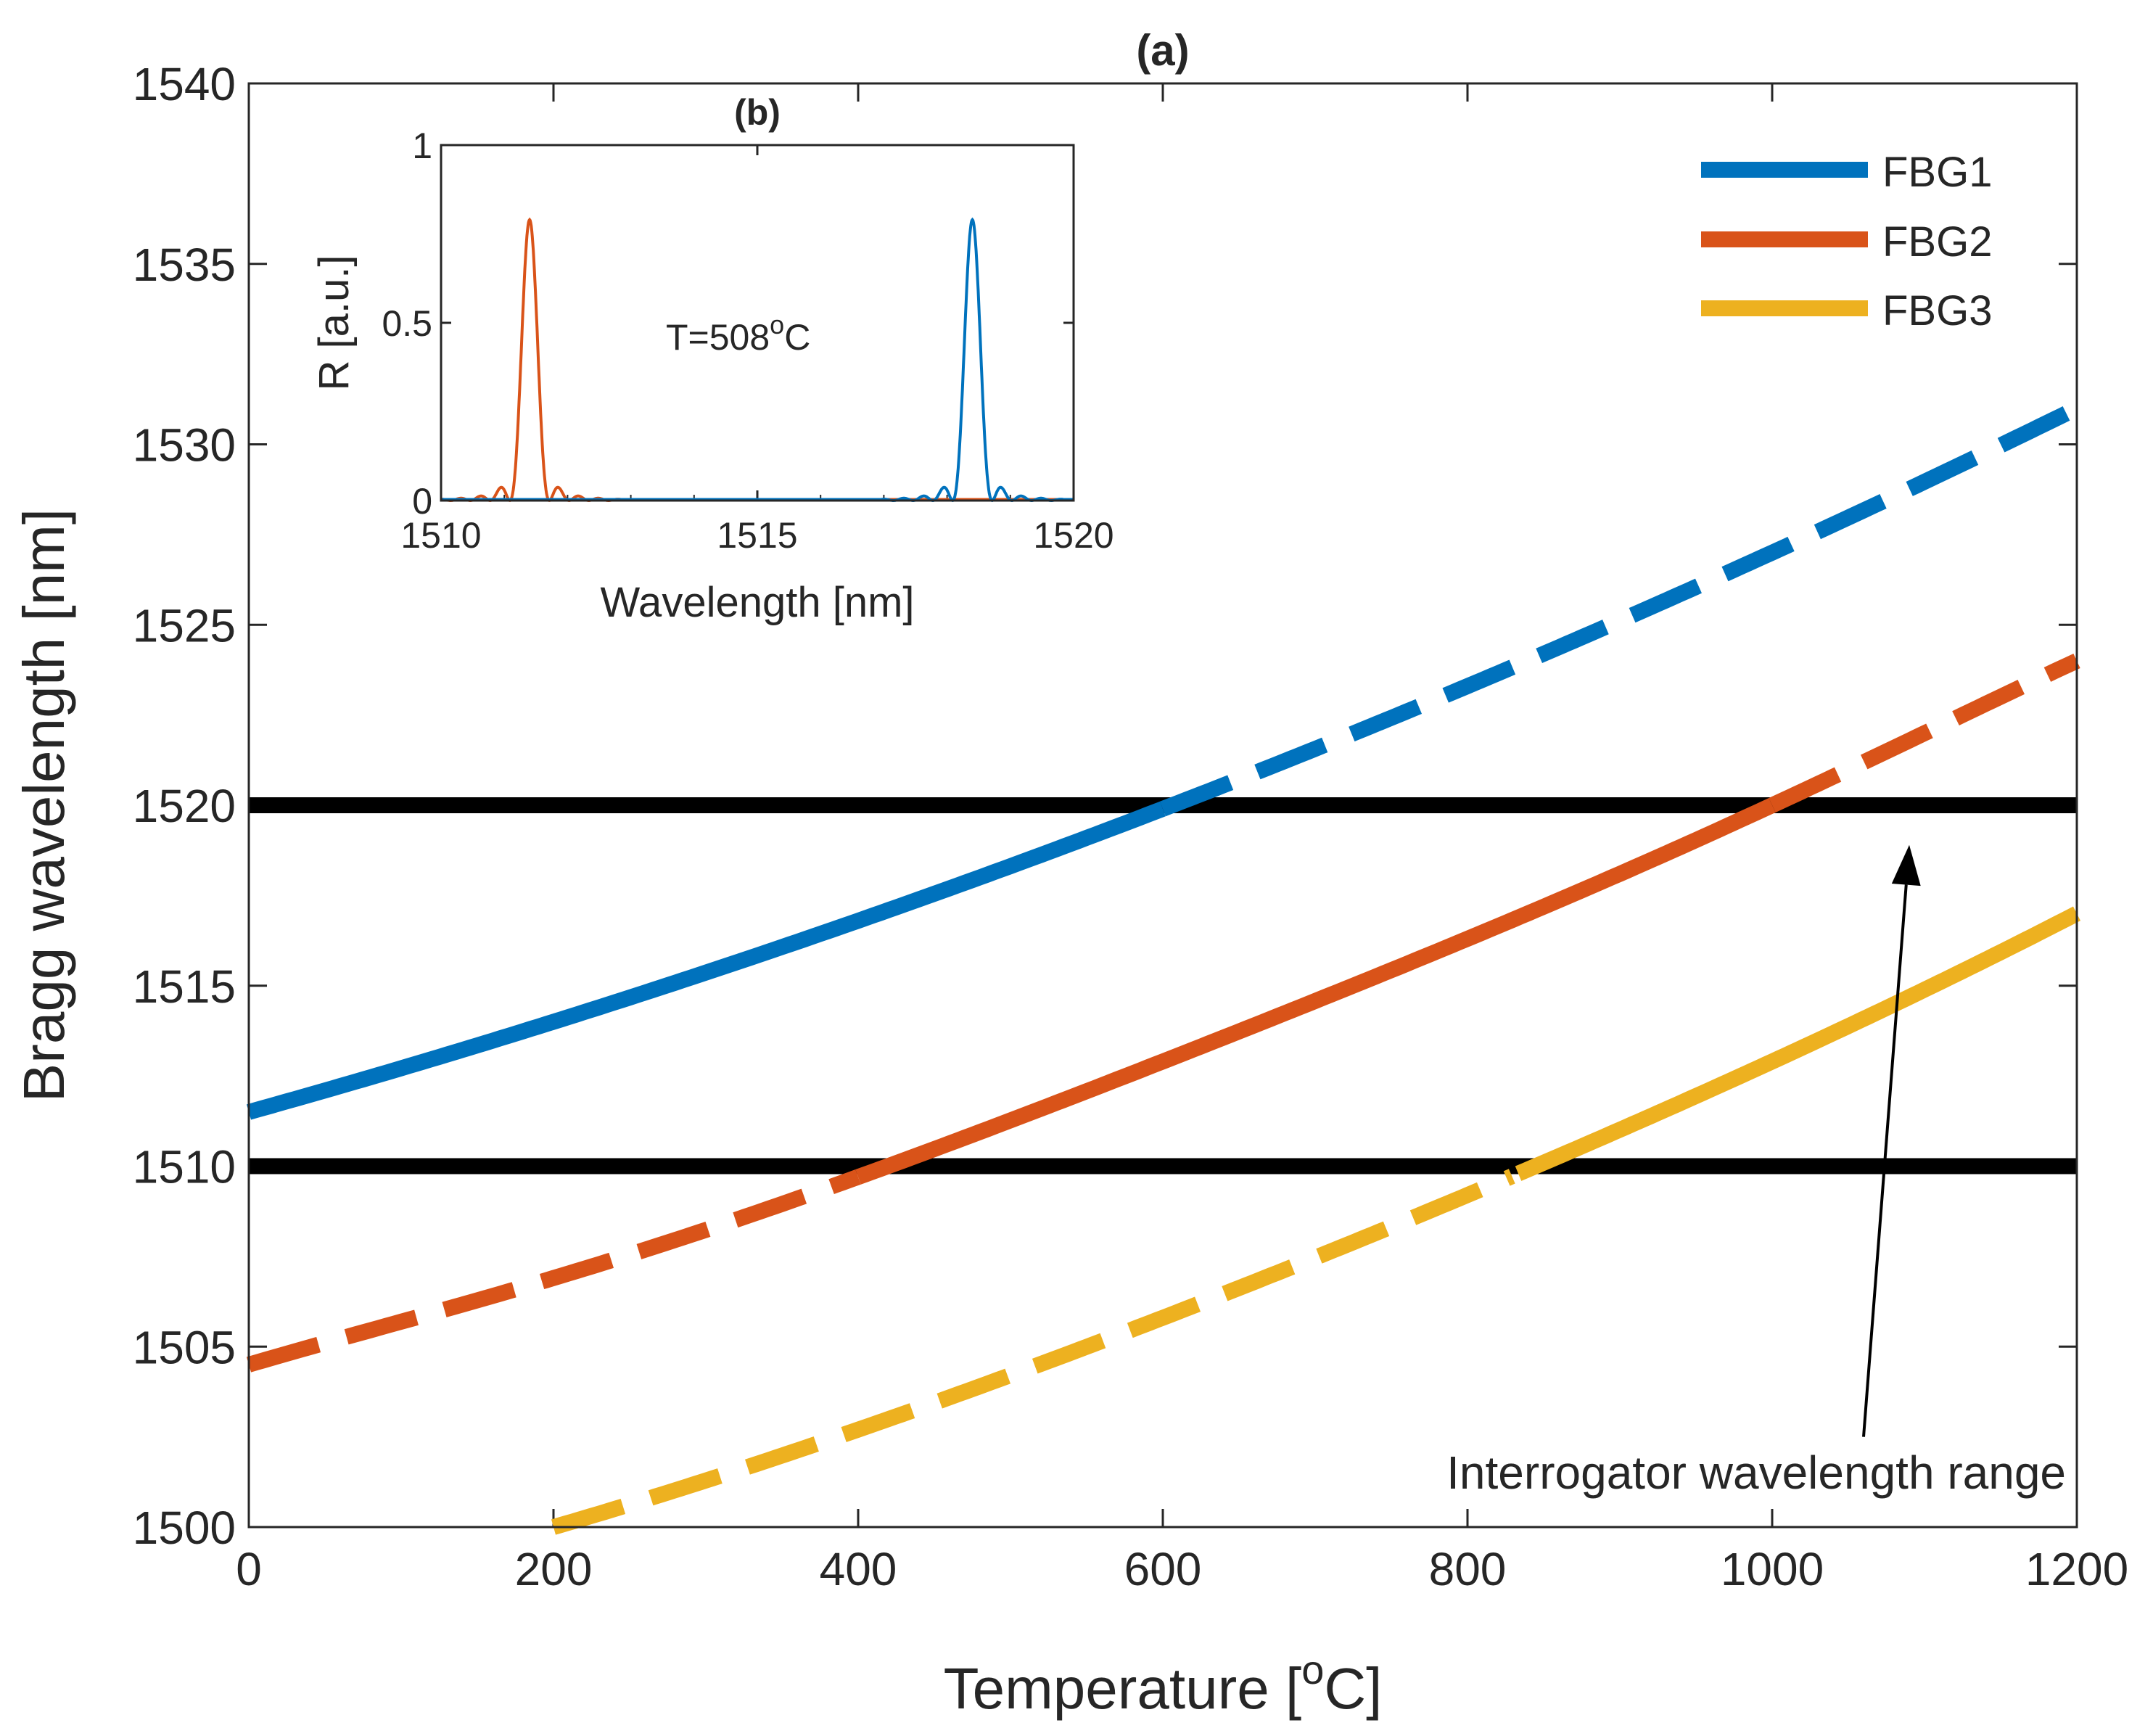 This screenshot has width=2153, height=1736. What do you see at coordinates (184, 1528) in the screenshot?
I see `main-y-tick-label: 1500` at bounding box center [184, 1528].